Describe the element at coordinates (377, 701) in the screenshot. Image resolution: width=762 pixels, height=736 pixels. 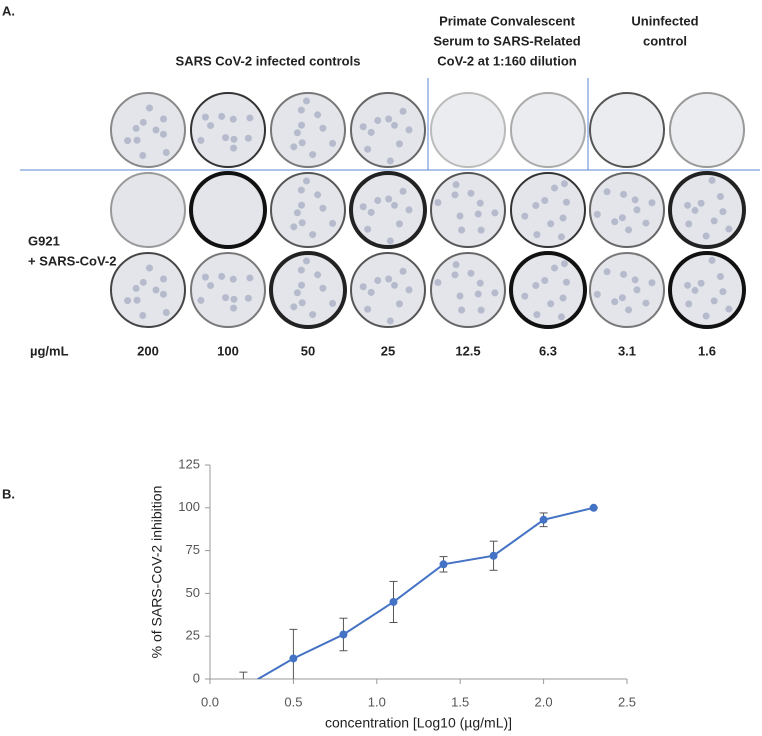
I see `x-tick-label: 1.0` at that location.